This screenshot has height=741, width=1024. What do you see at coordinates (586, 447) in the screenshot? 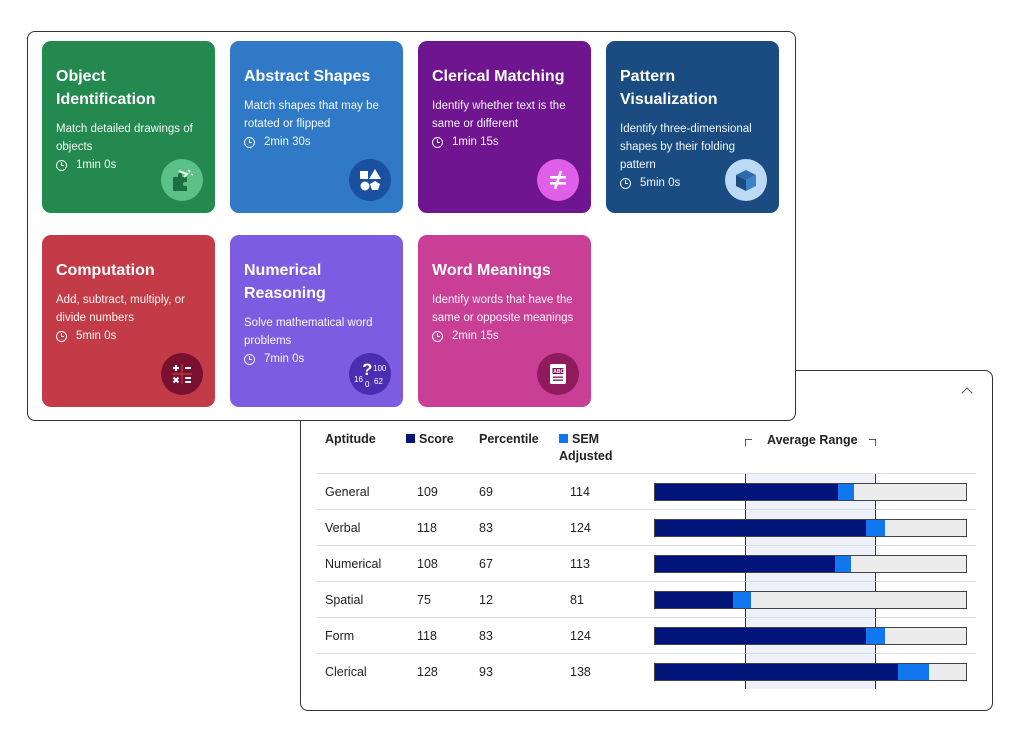
I see `header-sem-adjusted: SEM Adjusted` at bounding box center [586, 447].